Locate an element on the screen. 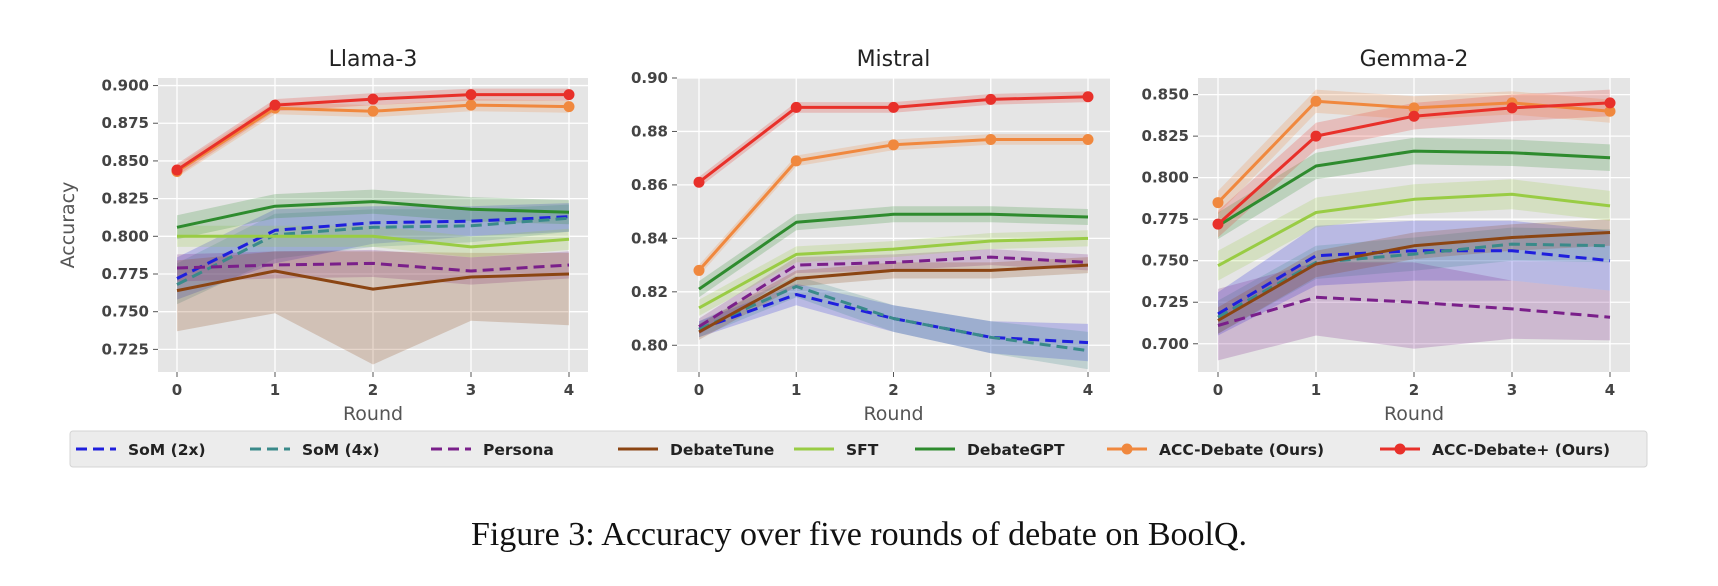 The image size is (1718, 586). legend-marker-acc-debate-ours is located at coordinates (1400, 449).